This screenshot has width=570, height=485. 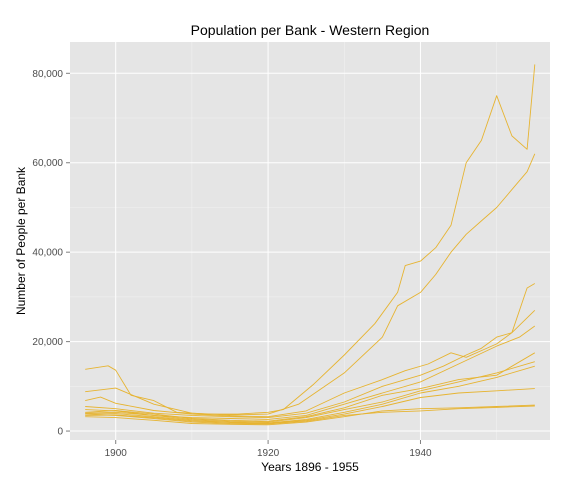 What do you see at coordinates (47, 163) in the screenshot?
I see `y-tick-label: 60,000` at bounding box center [47, 163].